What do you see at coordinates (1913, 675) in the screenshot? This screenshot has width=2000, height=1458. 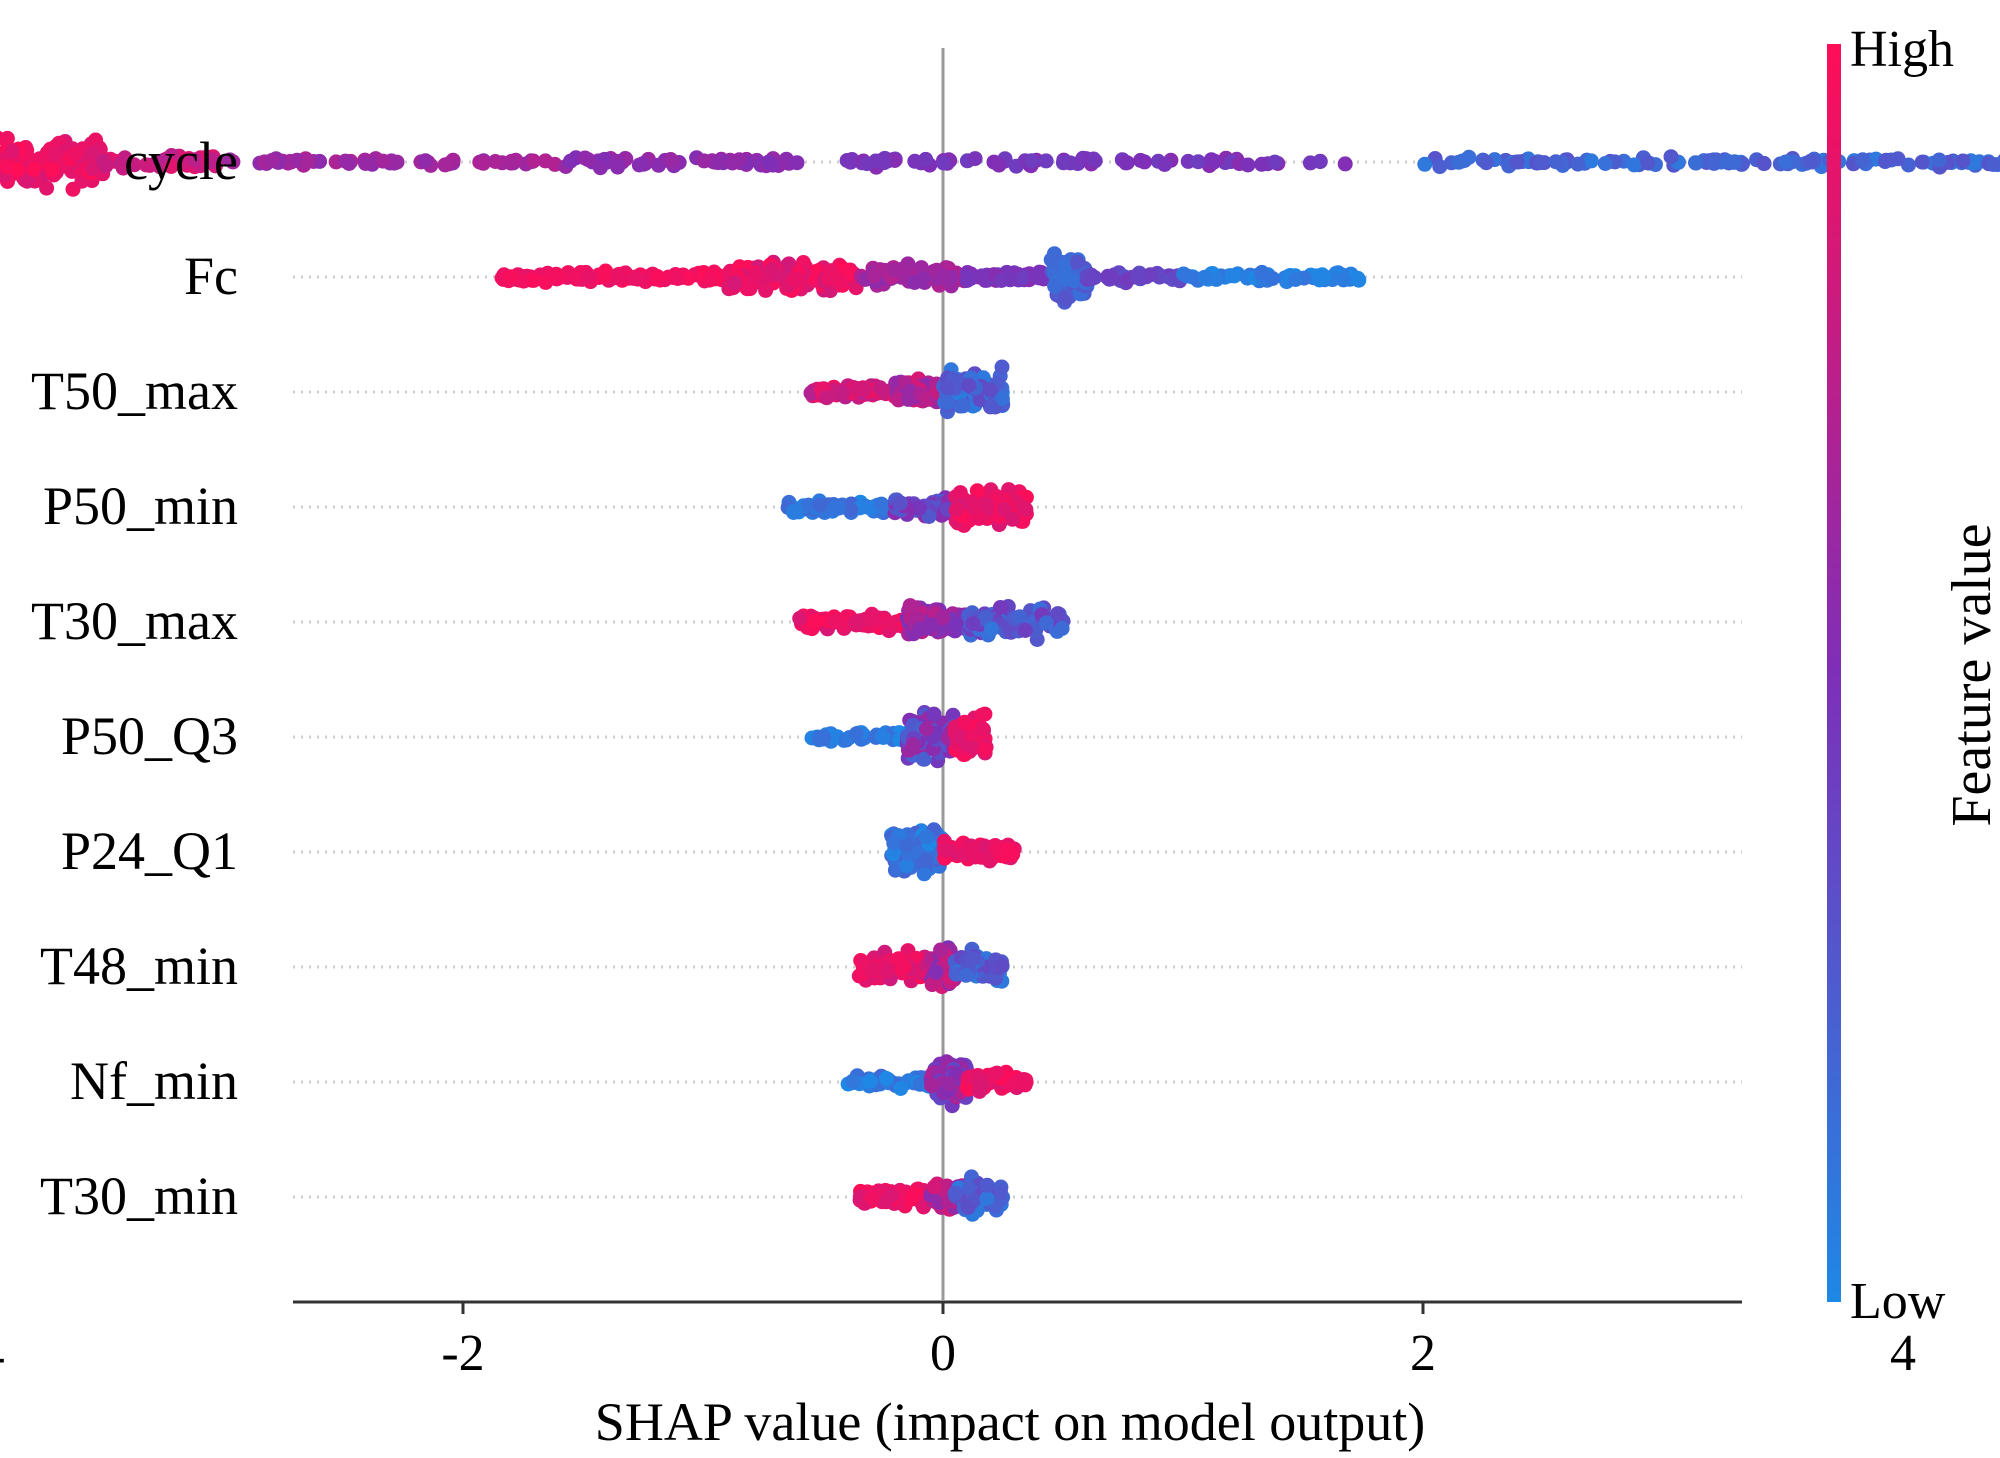 I see `colorbar: High Low Feature value` at bounding box center [1913, 675].